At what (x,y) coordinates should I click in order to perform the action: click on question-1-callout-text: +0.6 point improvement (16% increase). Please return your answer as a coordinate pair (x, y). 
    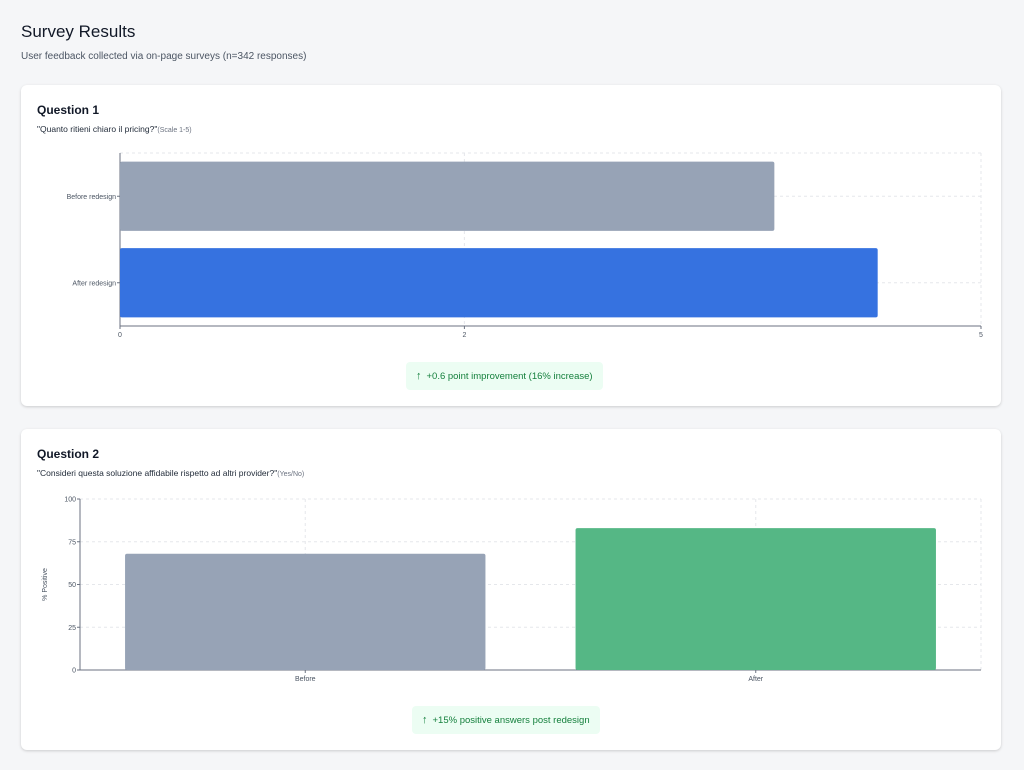
    Looking at the image, I should click on (509, 376).